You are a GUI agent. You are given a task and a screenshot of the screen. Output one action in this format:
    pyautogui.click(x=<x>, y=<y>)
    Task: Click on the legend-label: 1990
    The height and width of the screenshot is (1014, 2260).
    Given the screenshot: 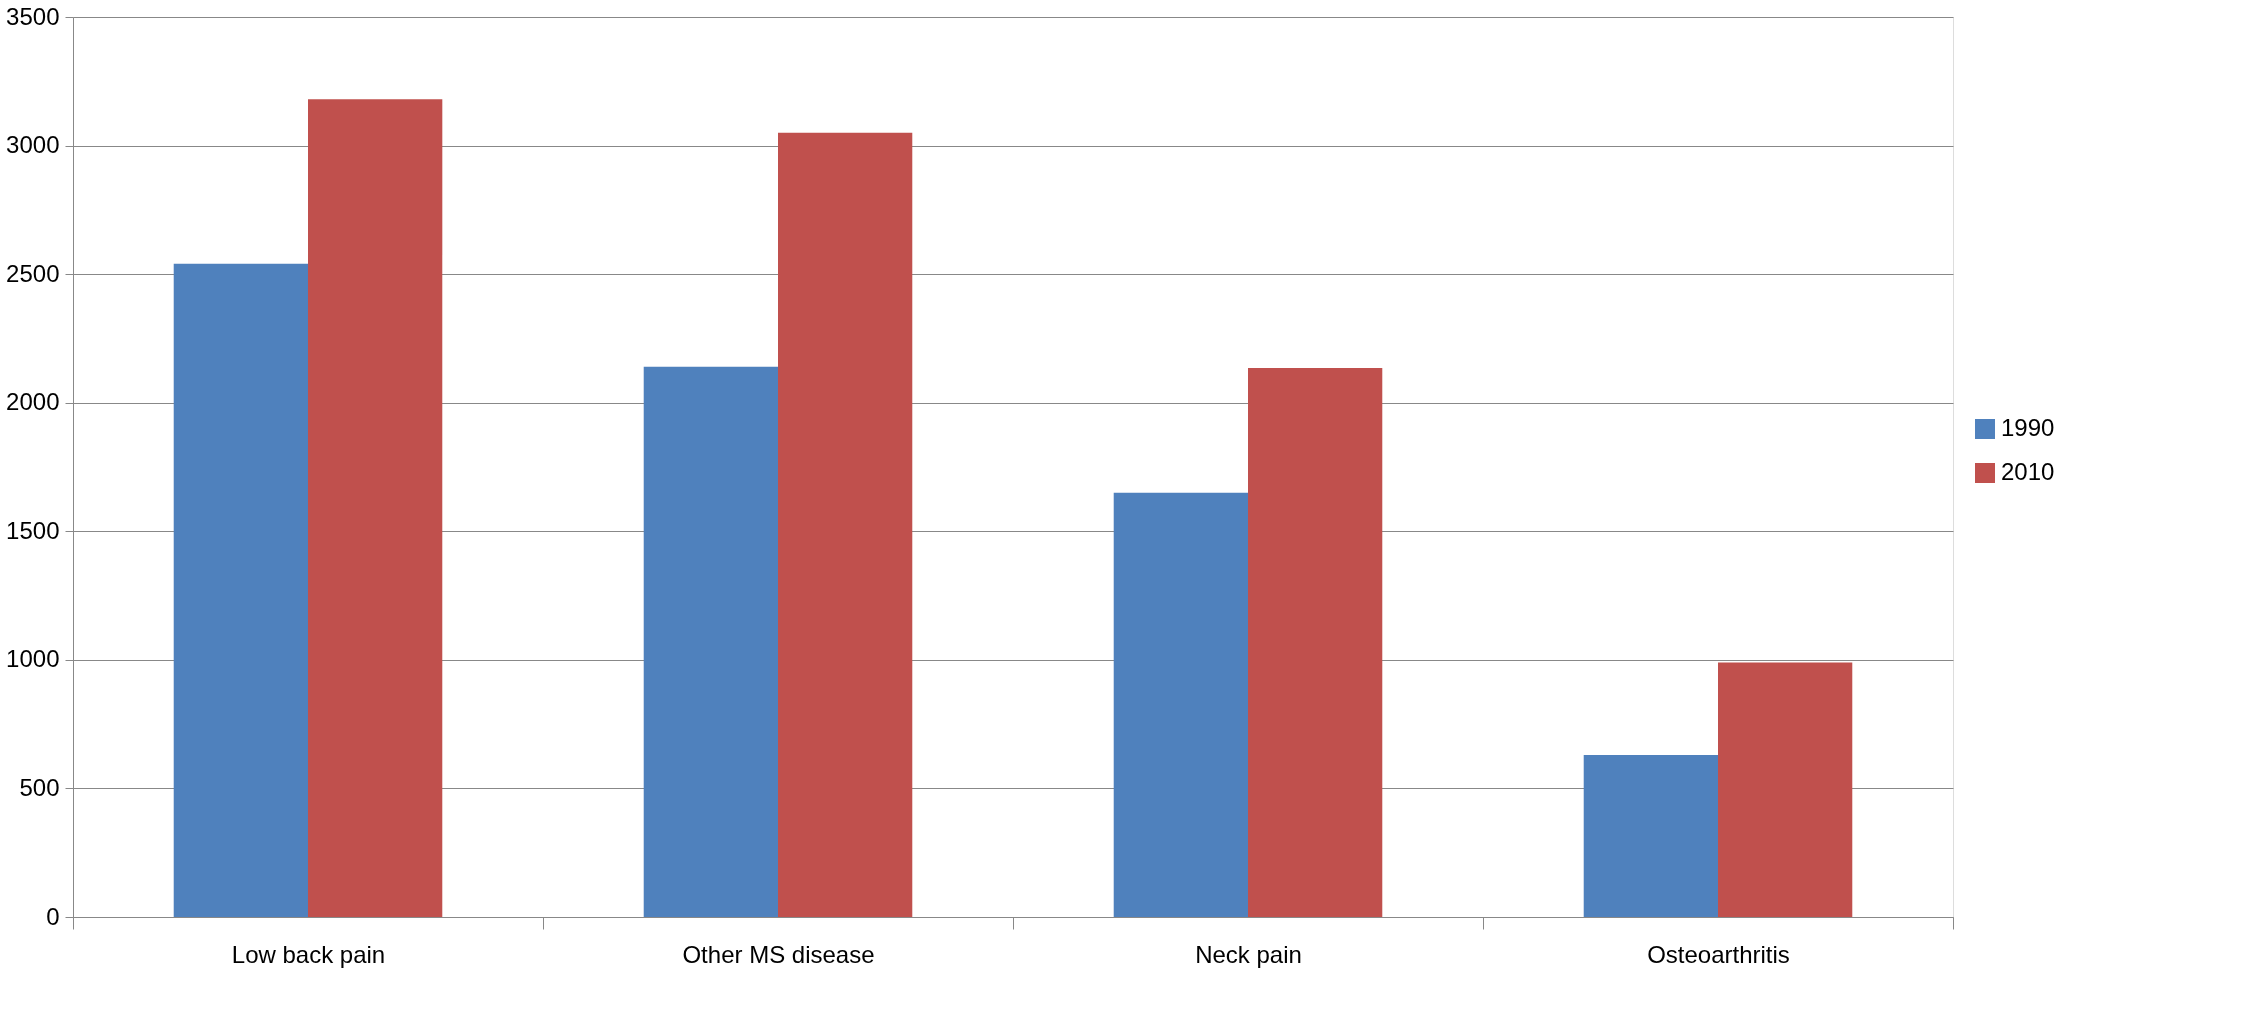 What is the action you would take?
    pyautogui.click(x=2028, y=427)
    